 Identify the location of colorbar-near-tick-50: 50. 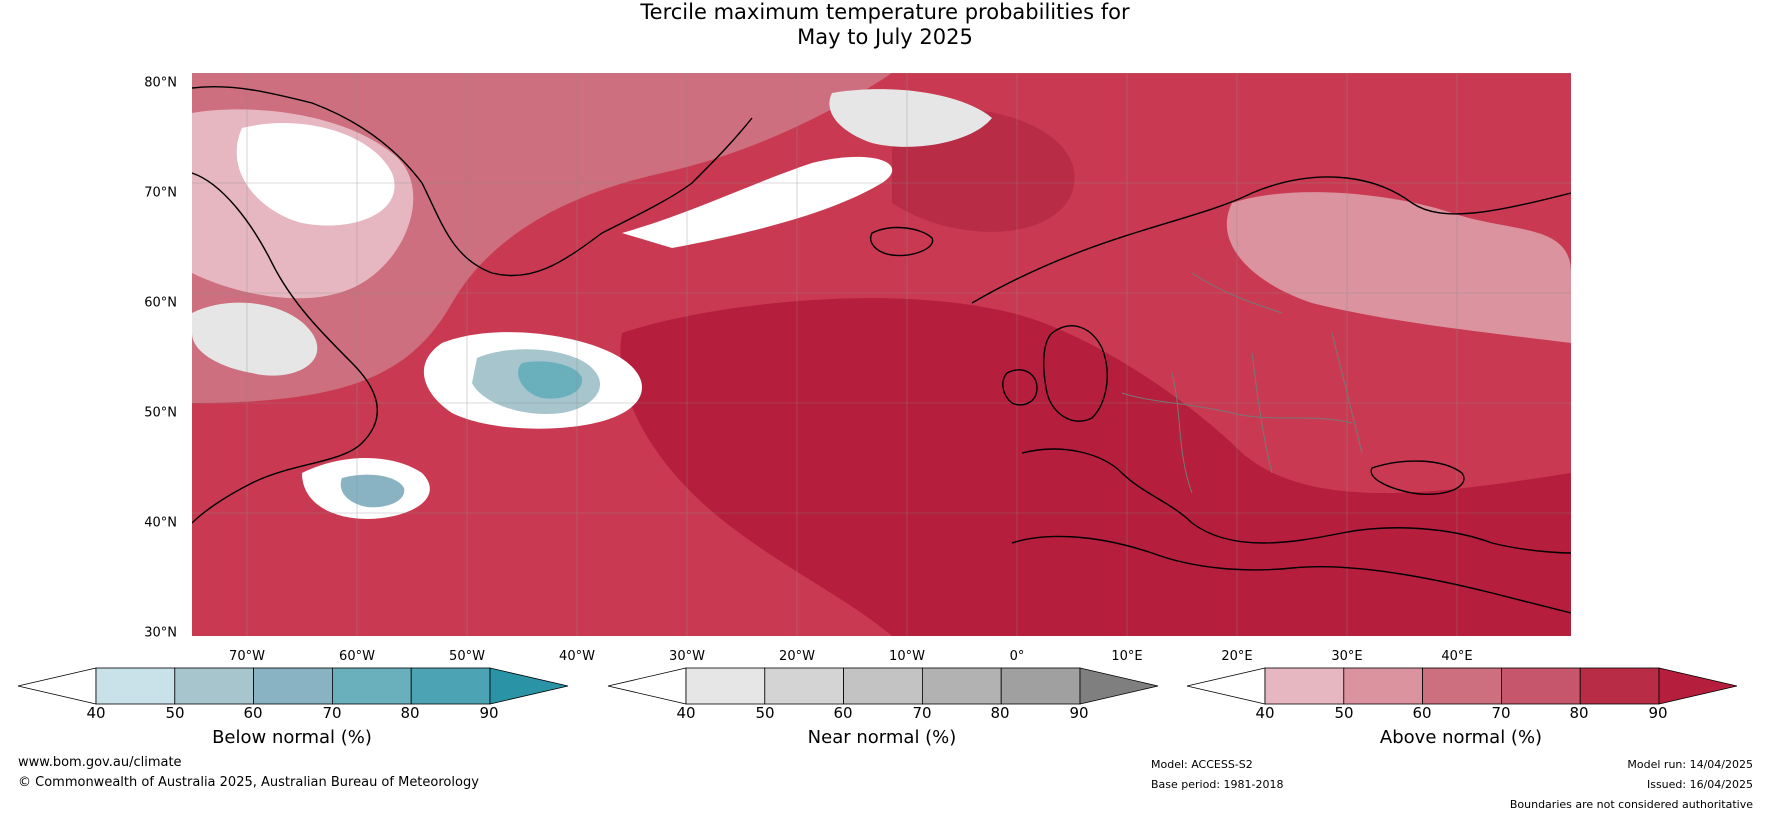
(765, 713).